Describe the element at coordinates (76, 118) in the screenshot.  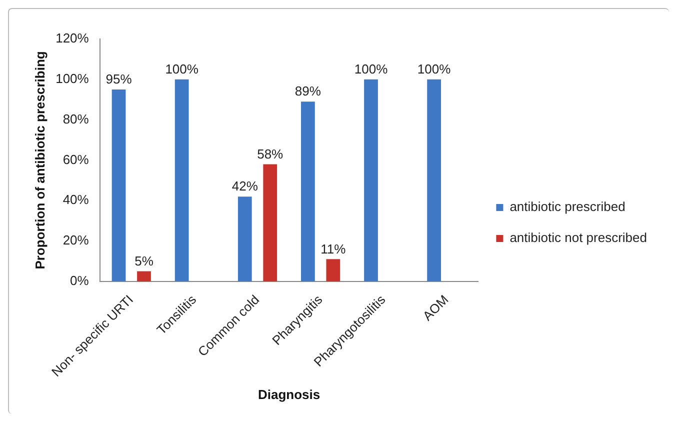
I see `y-tick-label: 80%` at that location.